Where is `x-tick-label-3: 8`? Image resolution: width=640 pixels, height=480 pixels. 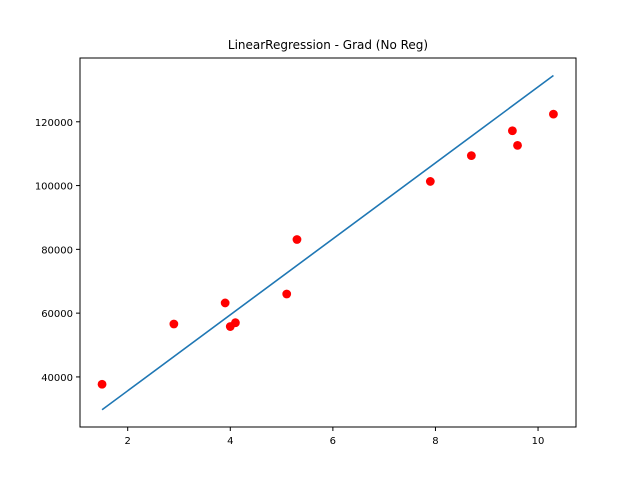
x-tick-label-3: 8 is located at coordinates (435, 441).